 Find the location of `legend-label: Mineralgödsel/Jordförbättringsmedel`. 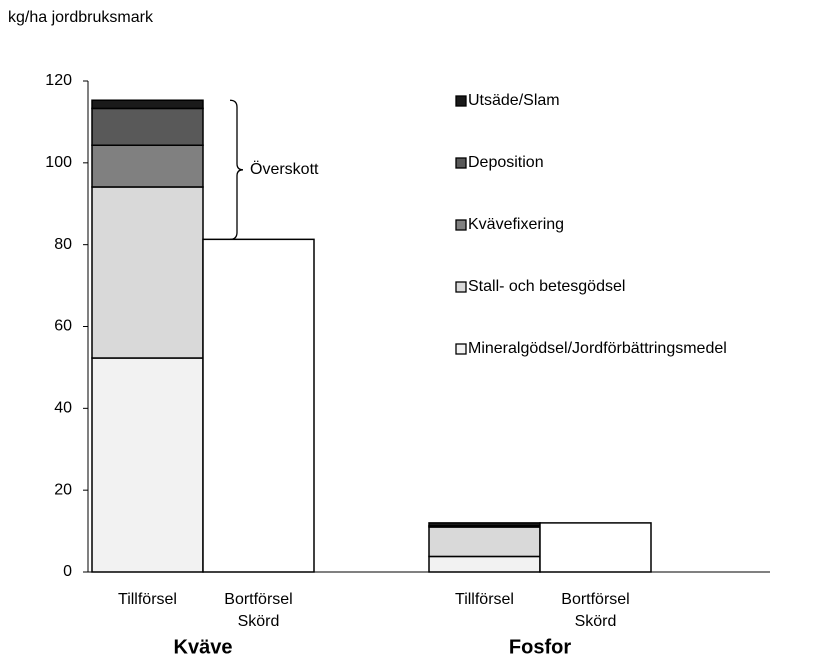

legend-label: Mineralgödsel/Jordförbättringsmedel is located at coordinates (597, 348).